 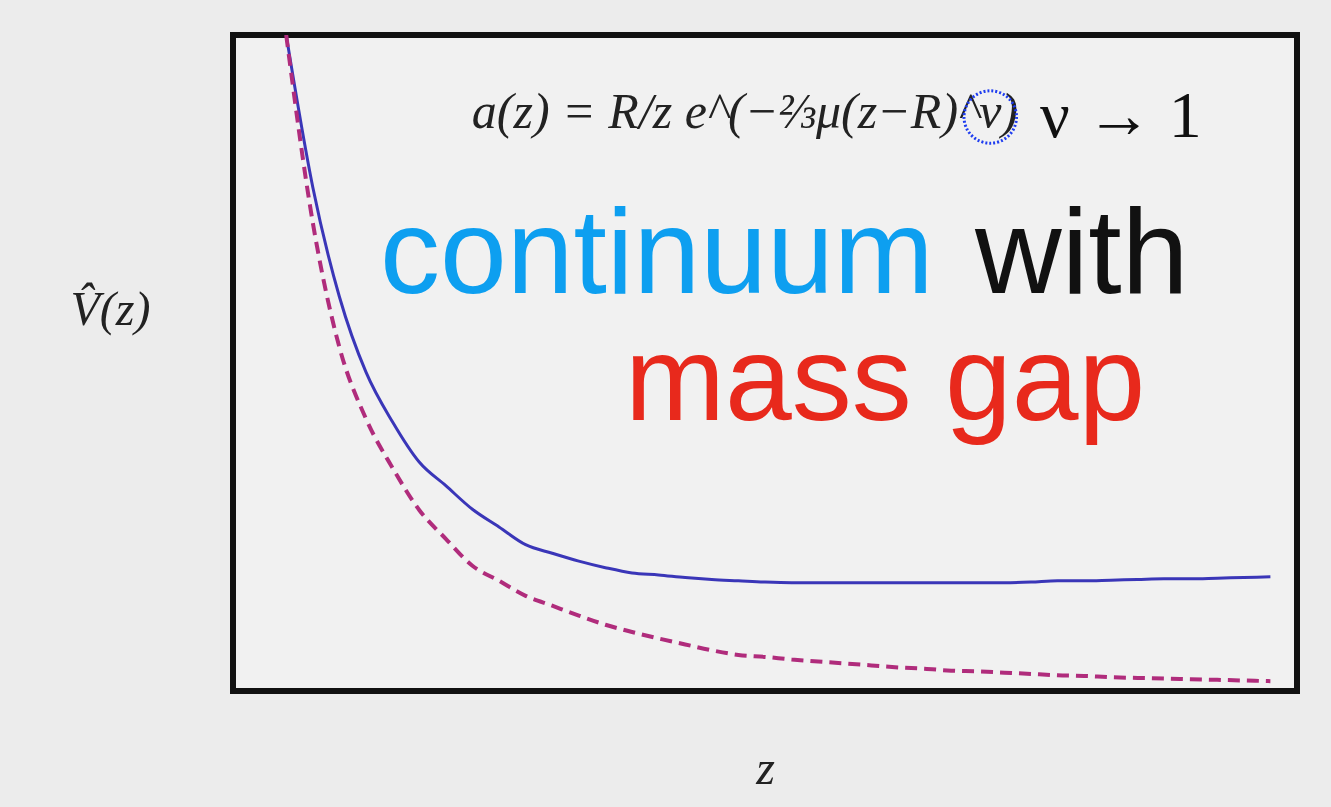 What do you see at coordinates (765, 767) in the screenshot?
I see `x-axis-title: z` at bounding box center [765, 767].